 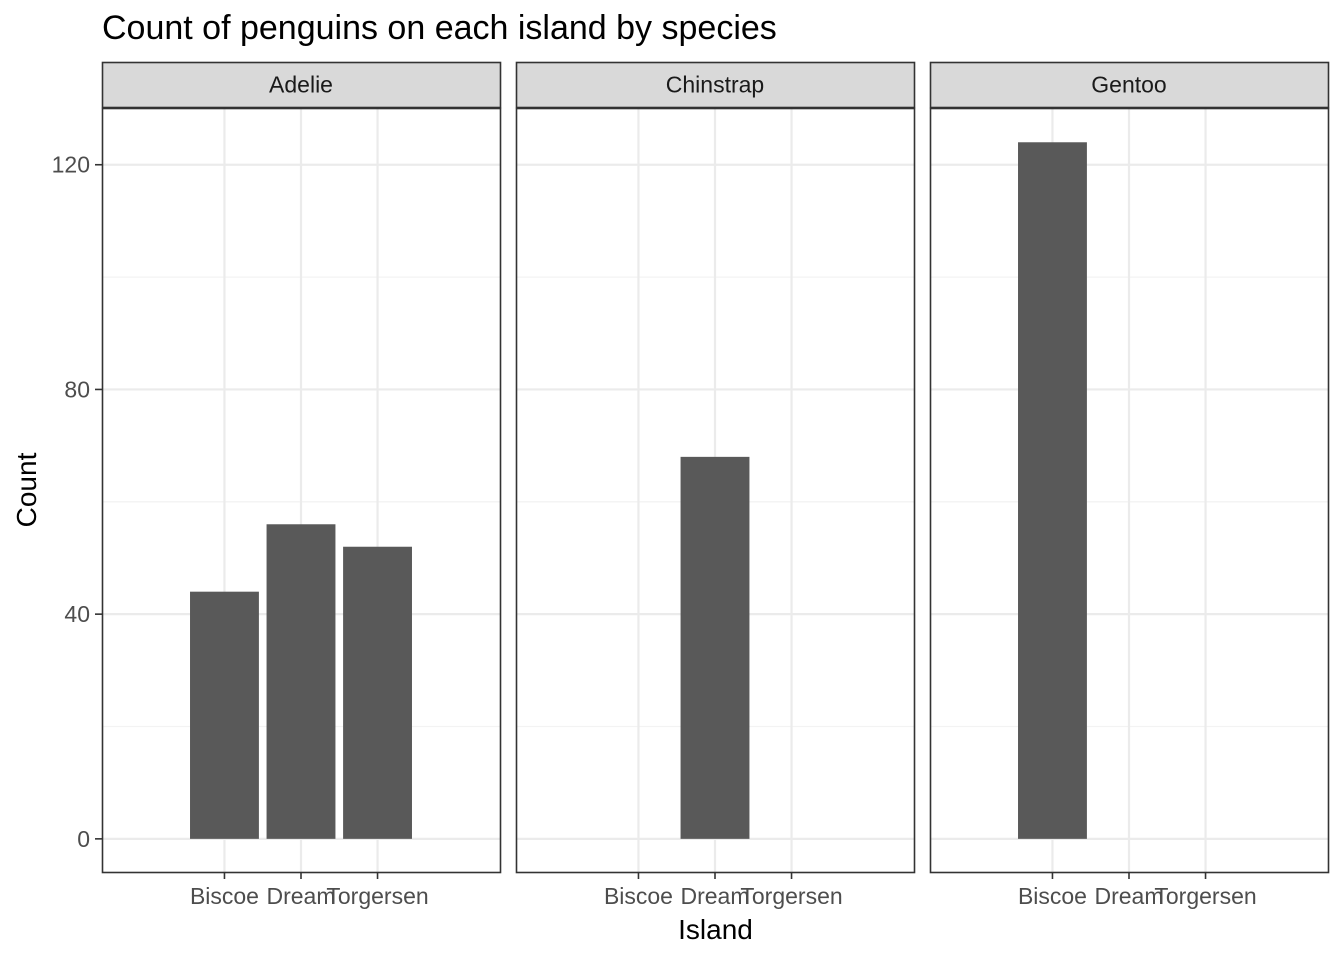 I want to click on y-tick-label: 120, so click(x=71, y=165).